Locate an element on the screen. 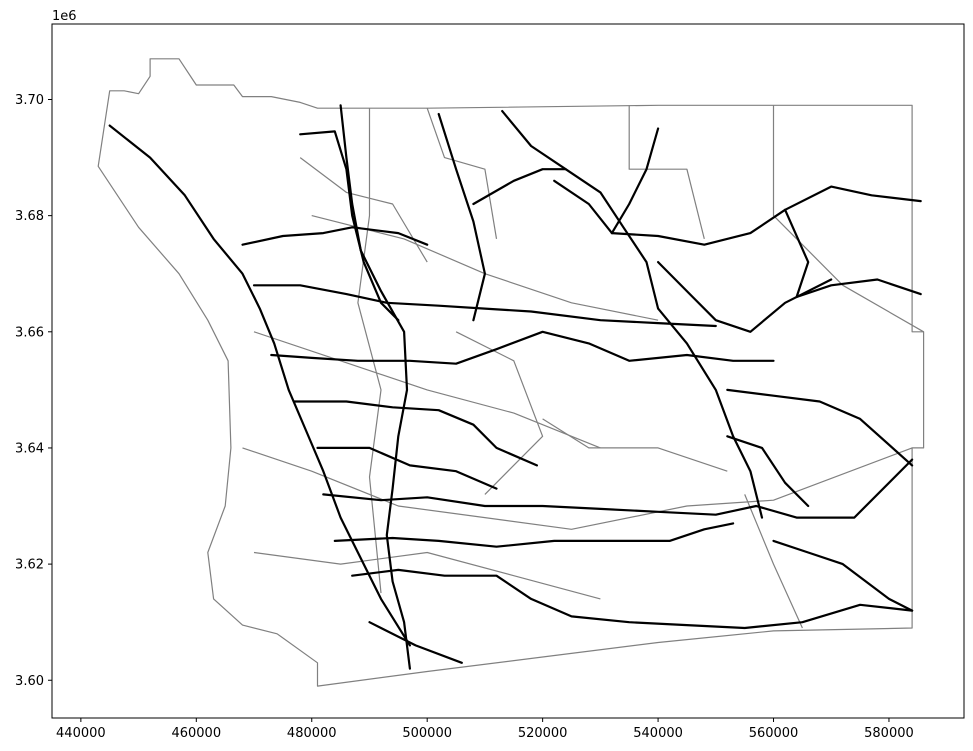 The height and width of the screenshot is (751, 973). x-tick-label: 540000 is located at coordinates (658, 733).